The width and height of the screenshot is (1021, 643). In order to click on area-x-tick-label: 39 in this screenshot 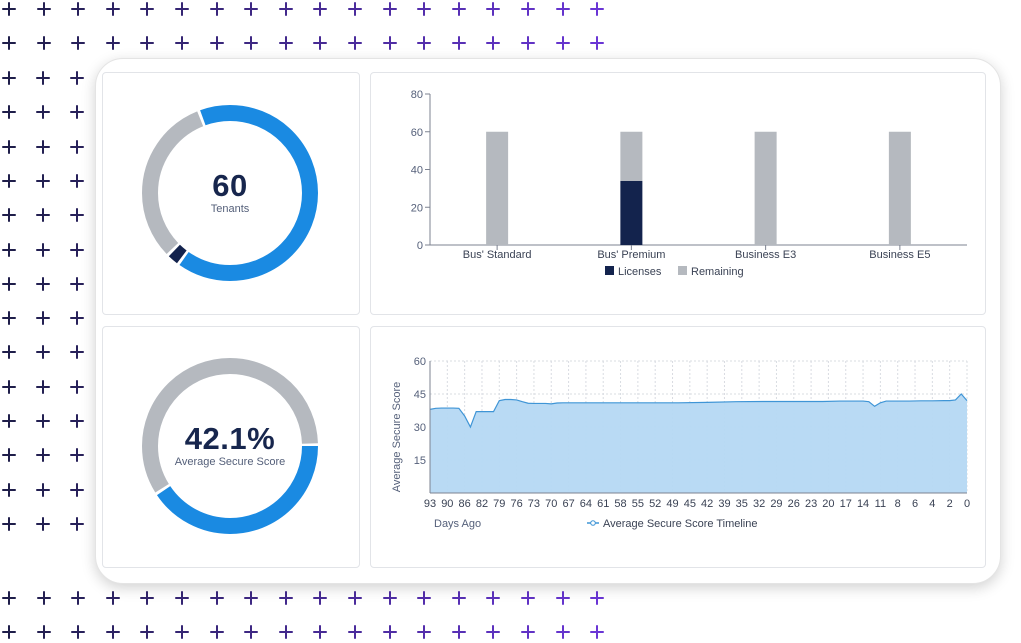, I will do `click(724, 504)`.